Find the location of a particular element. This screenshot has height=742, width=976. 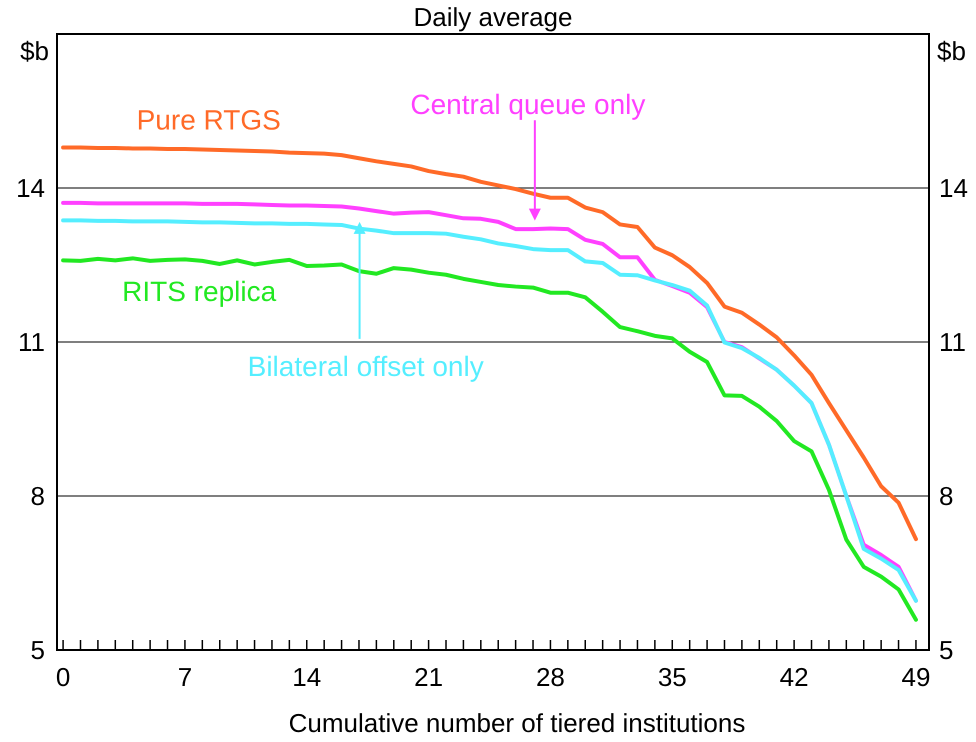

chart-title: Daily average is located at coordinates (493, 17).